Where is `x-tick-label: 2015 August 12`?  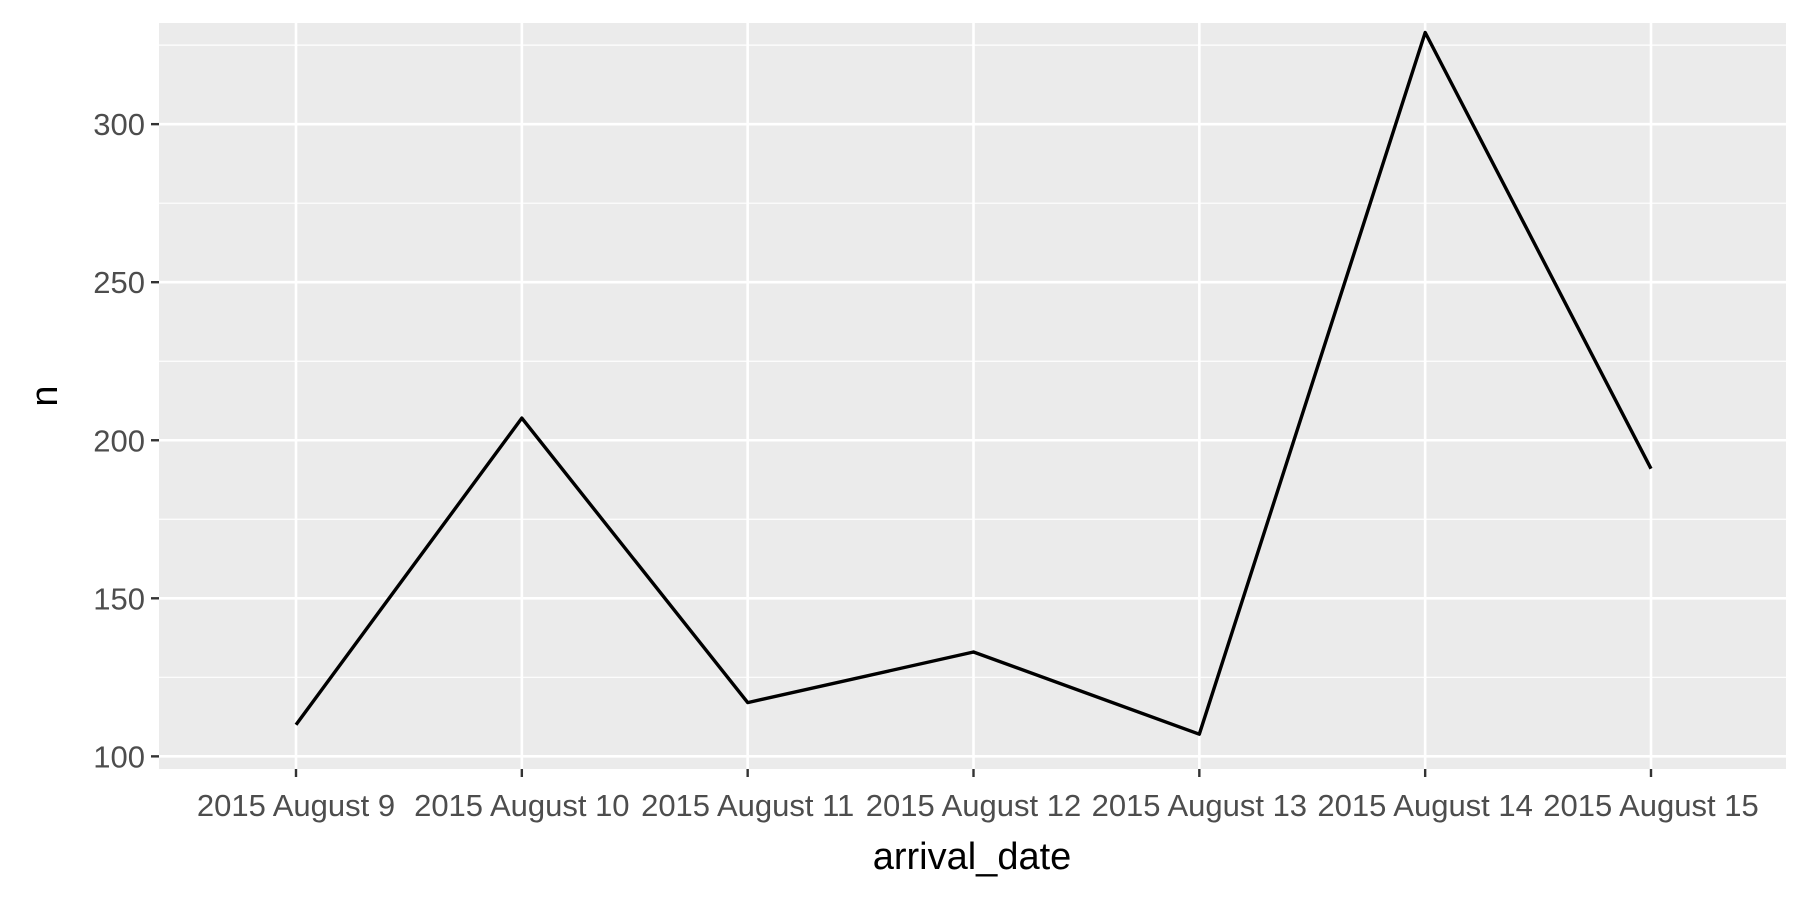
x-tick-label: 2015 August 12 is located at coordinates (973, 805).